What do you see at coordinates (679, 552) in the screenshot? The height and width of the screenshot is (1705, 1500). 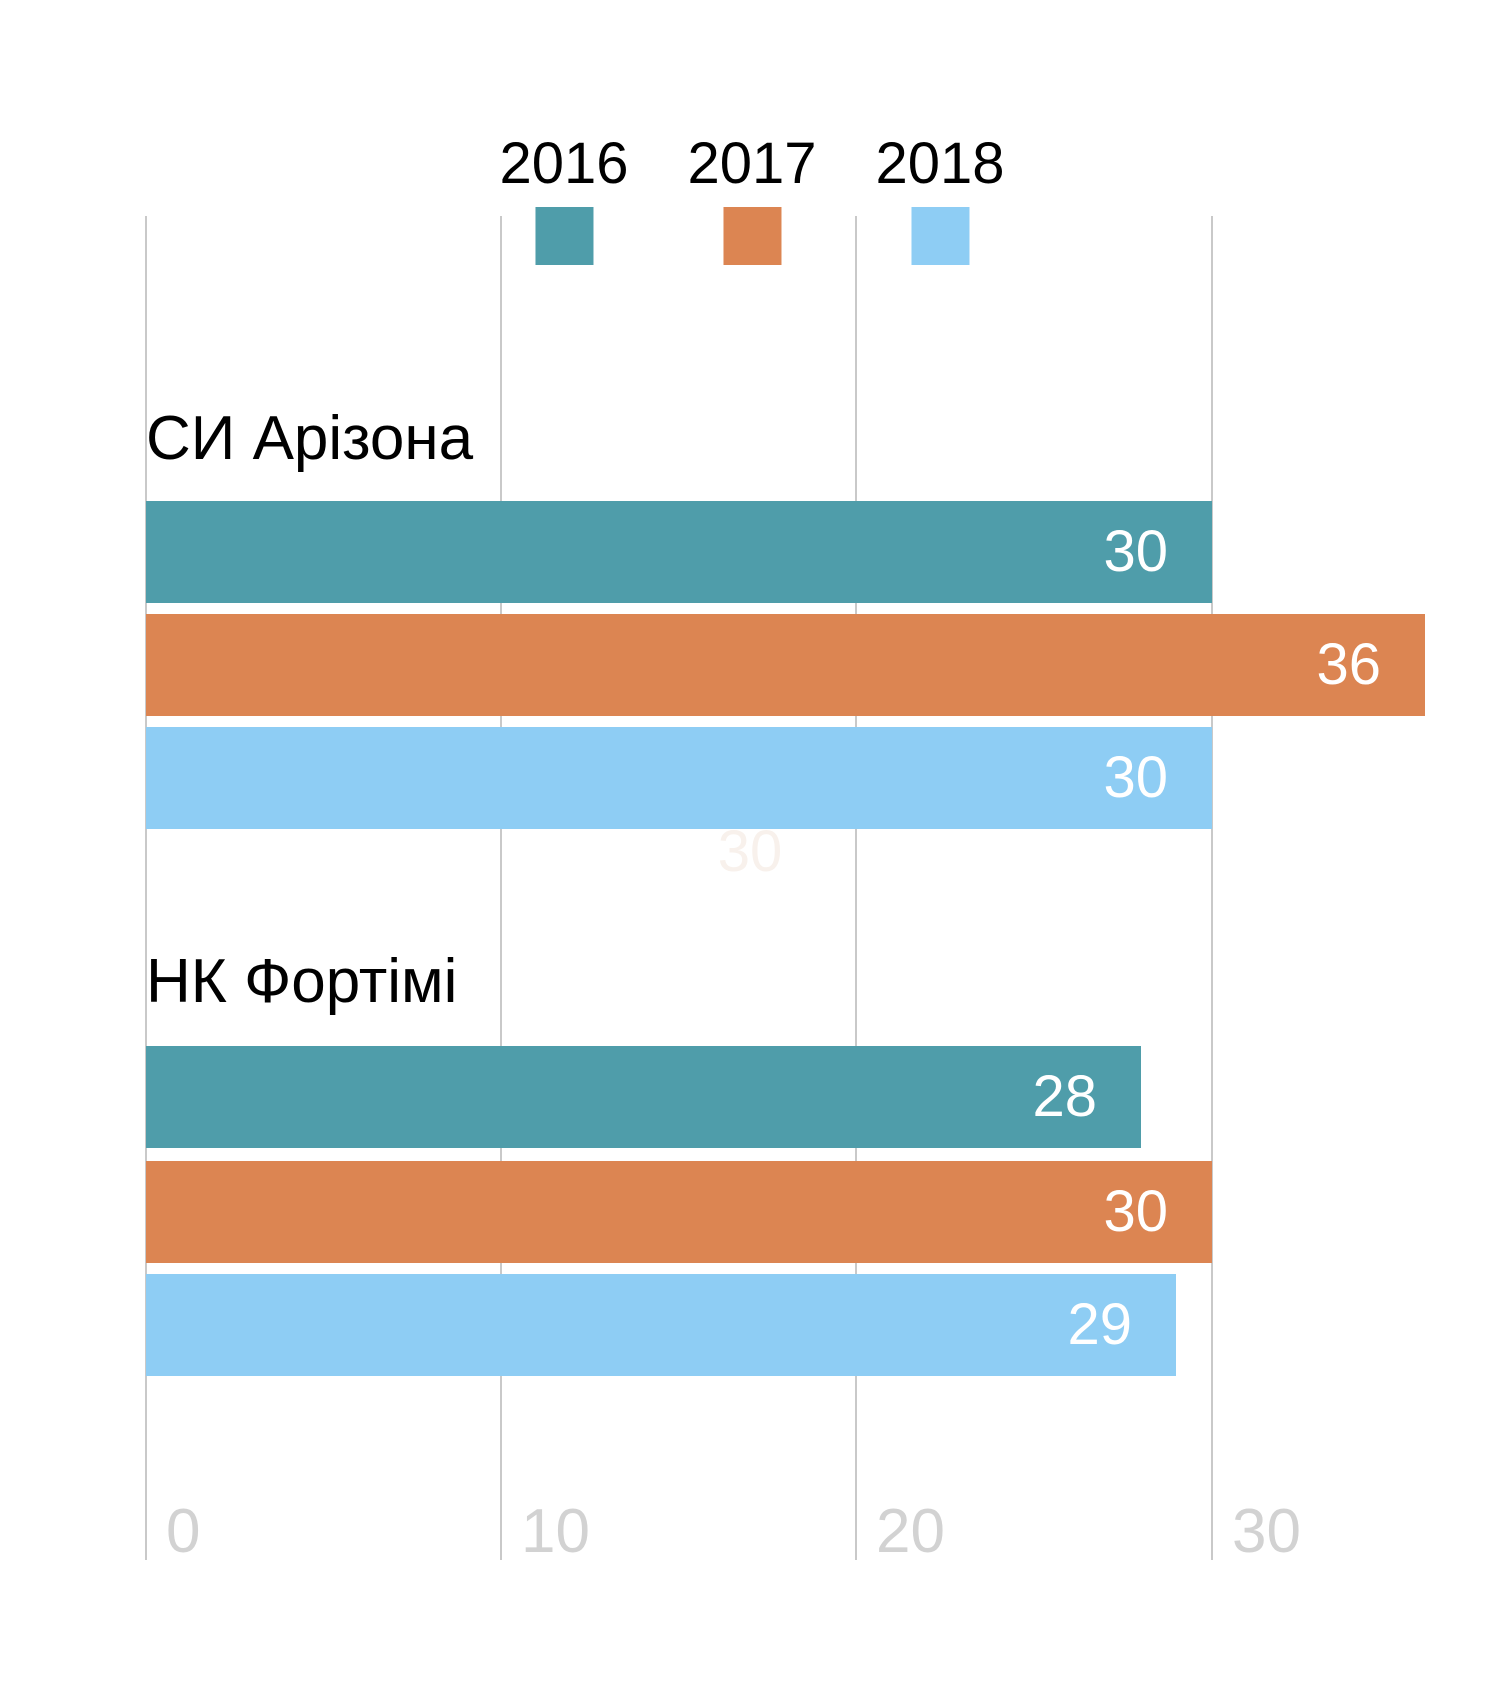 I see `bar-si-arizona-2016: 30` at bounding box center [679, 552].